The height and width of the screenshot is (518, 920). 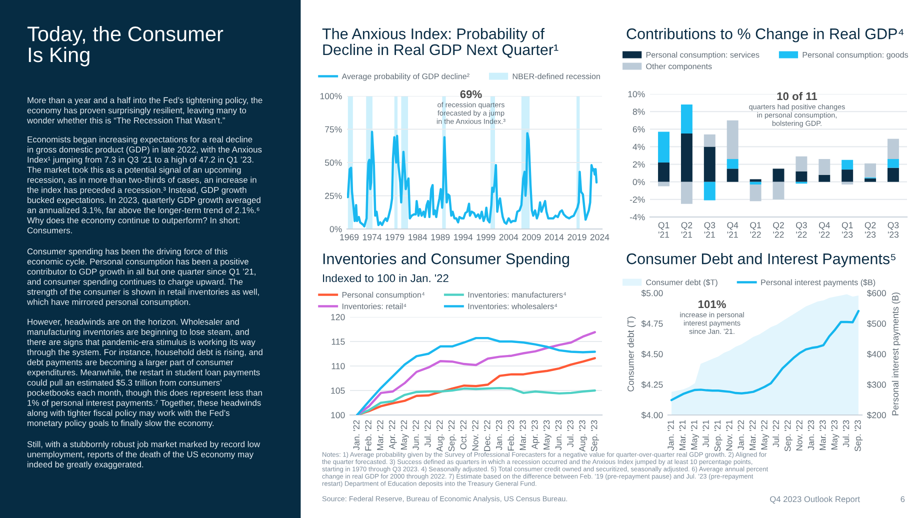 I want to click on x-tick-label: Q2 '22, so click(x=778, y=230).